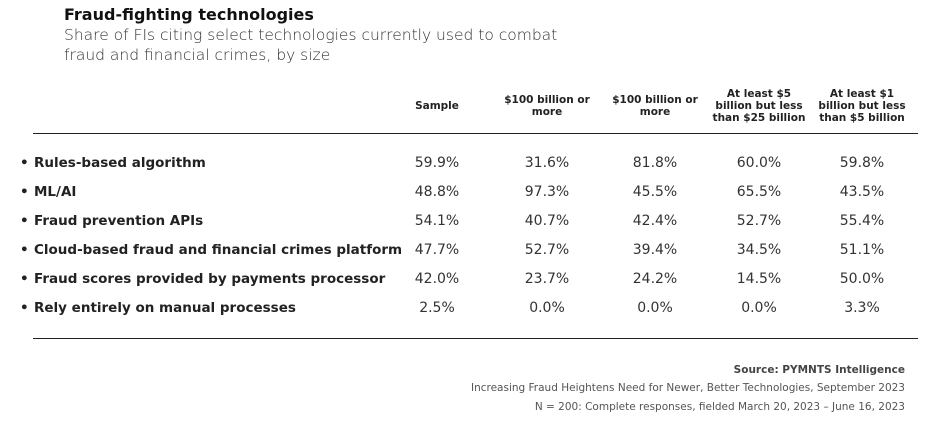  What do you see at coordinates (759, 192) in the screenshot?
I see `cell: 65.5%` at bounding box center [759, 192].